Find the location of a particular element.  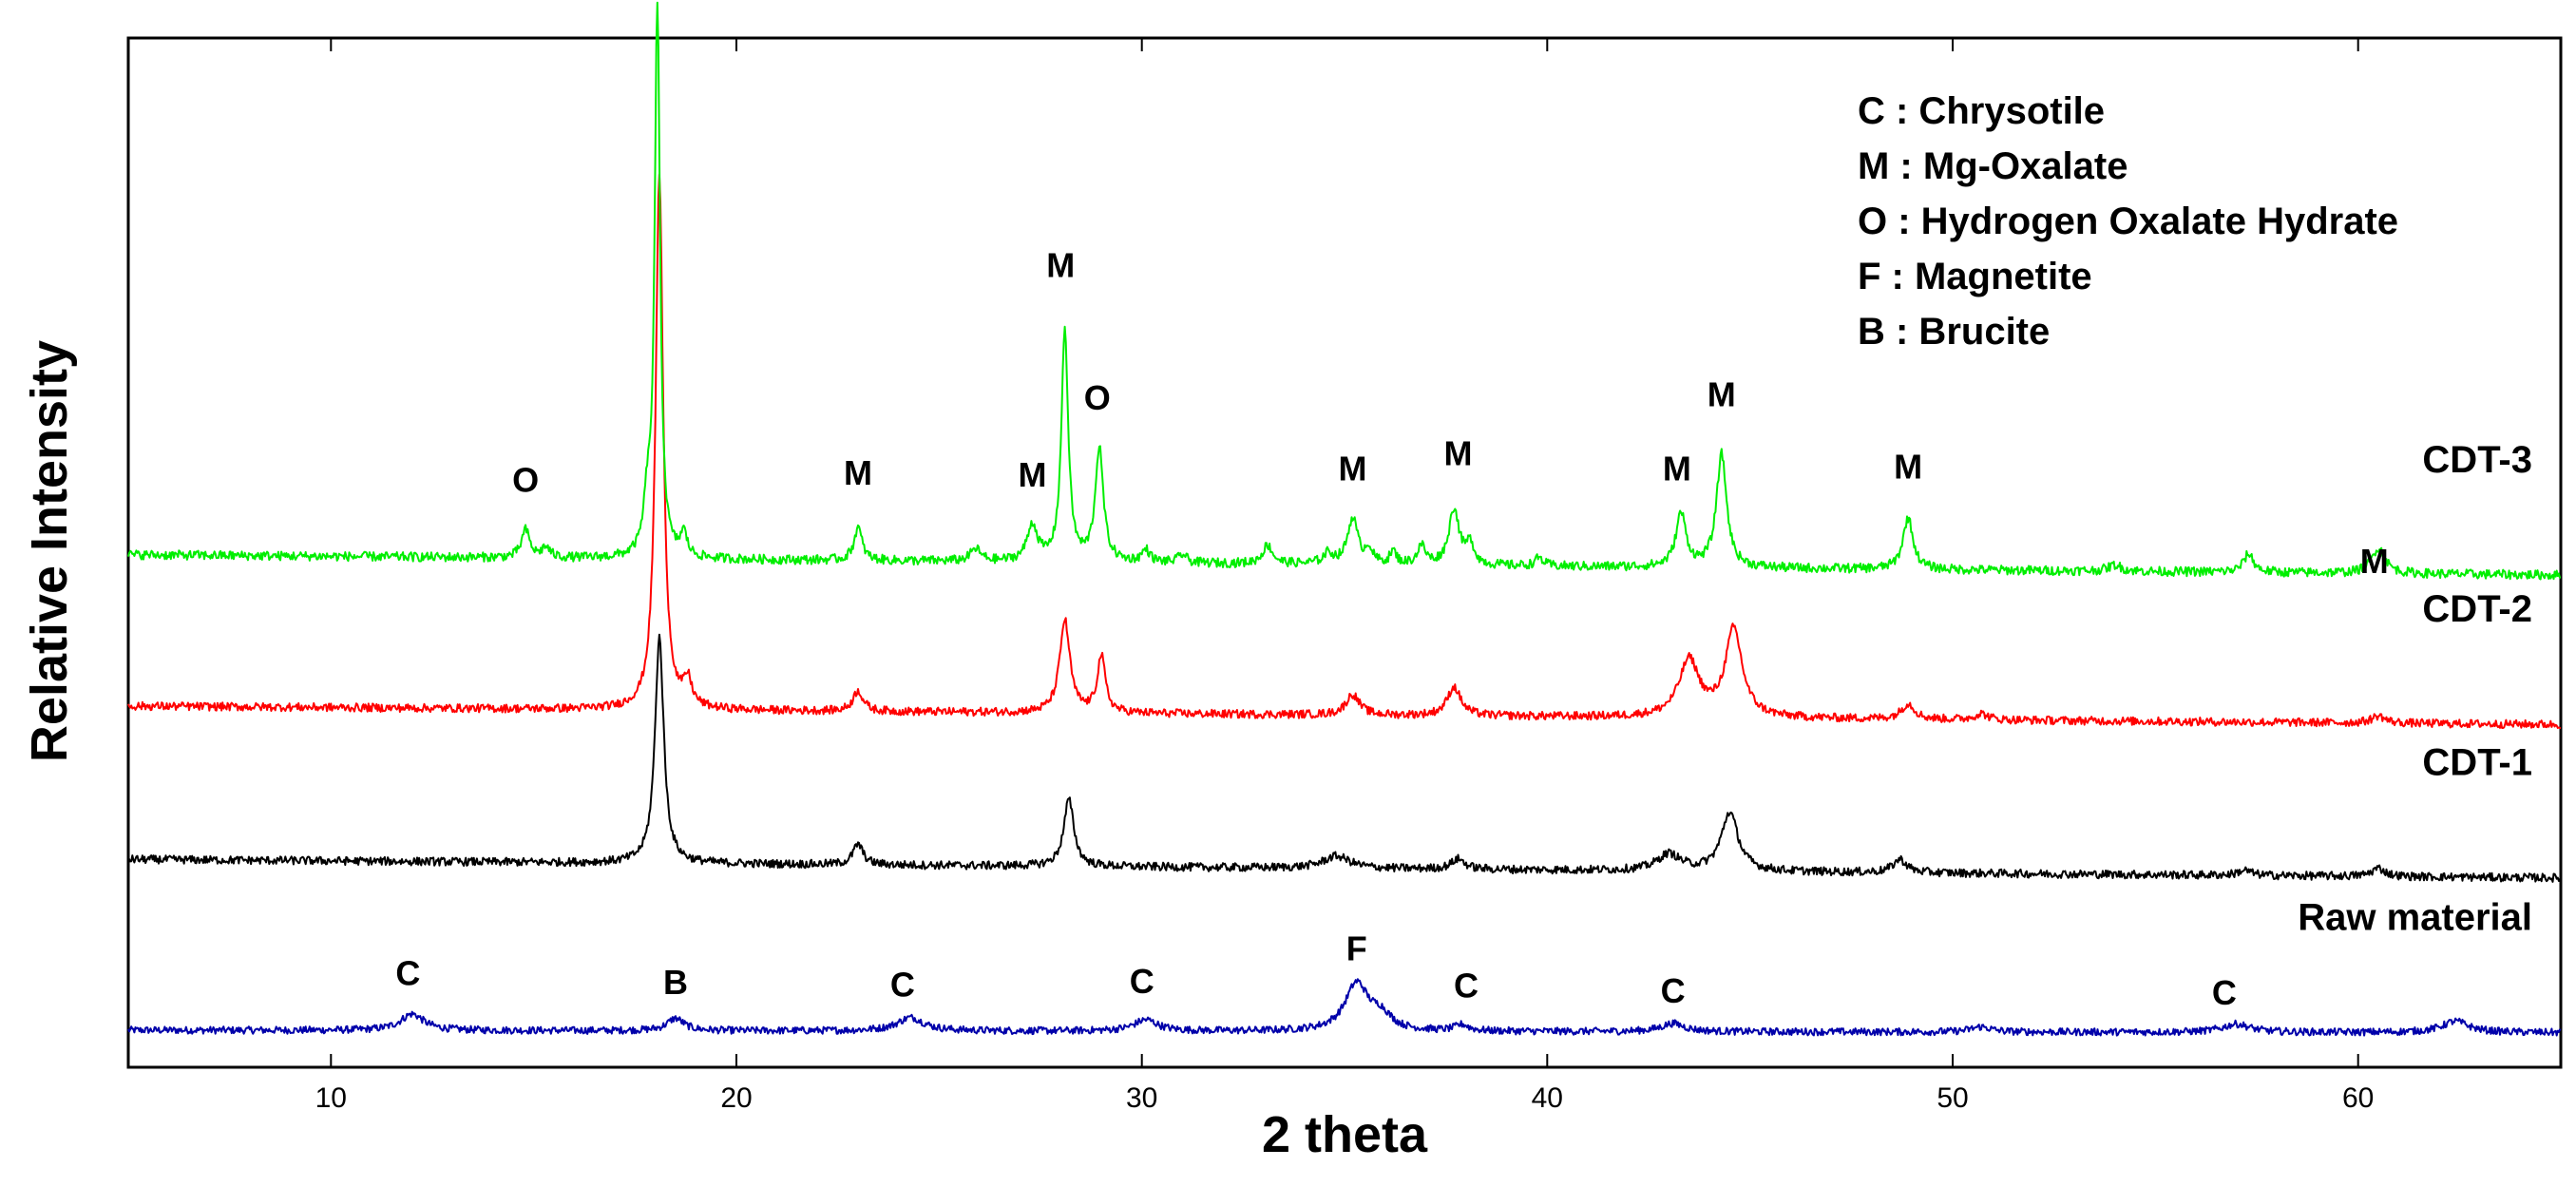

legend-entry: B : Brucite is located at coordinates (1954, 332).